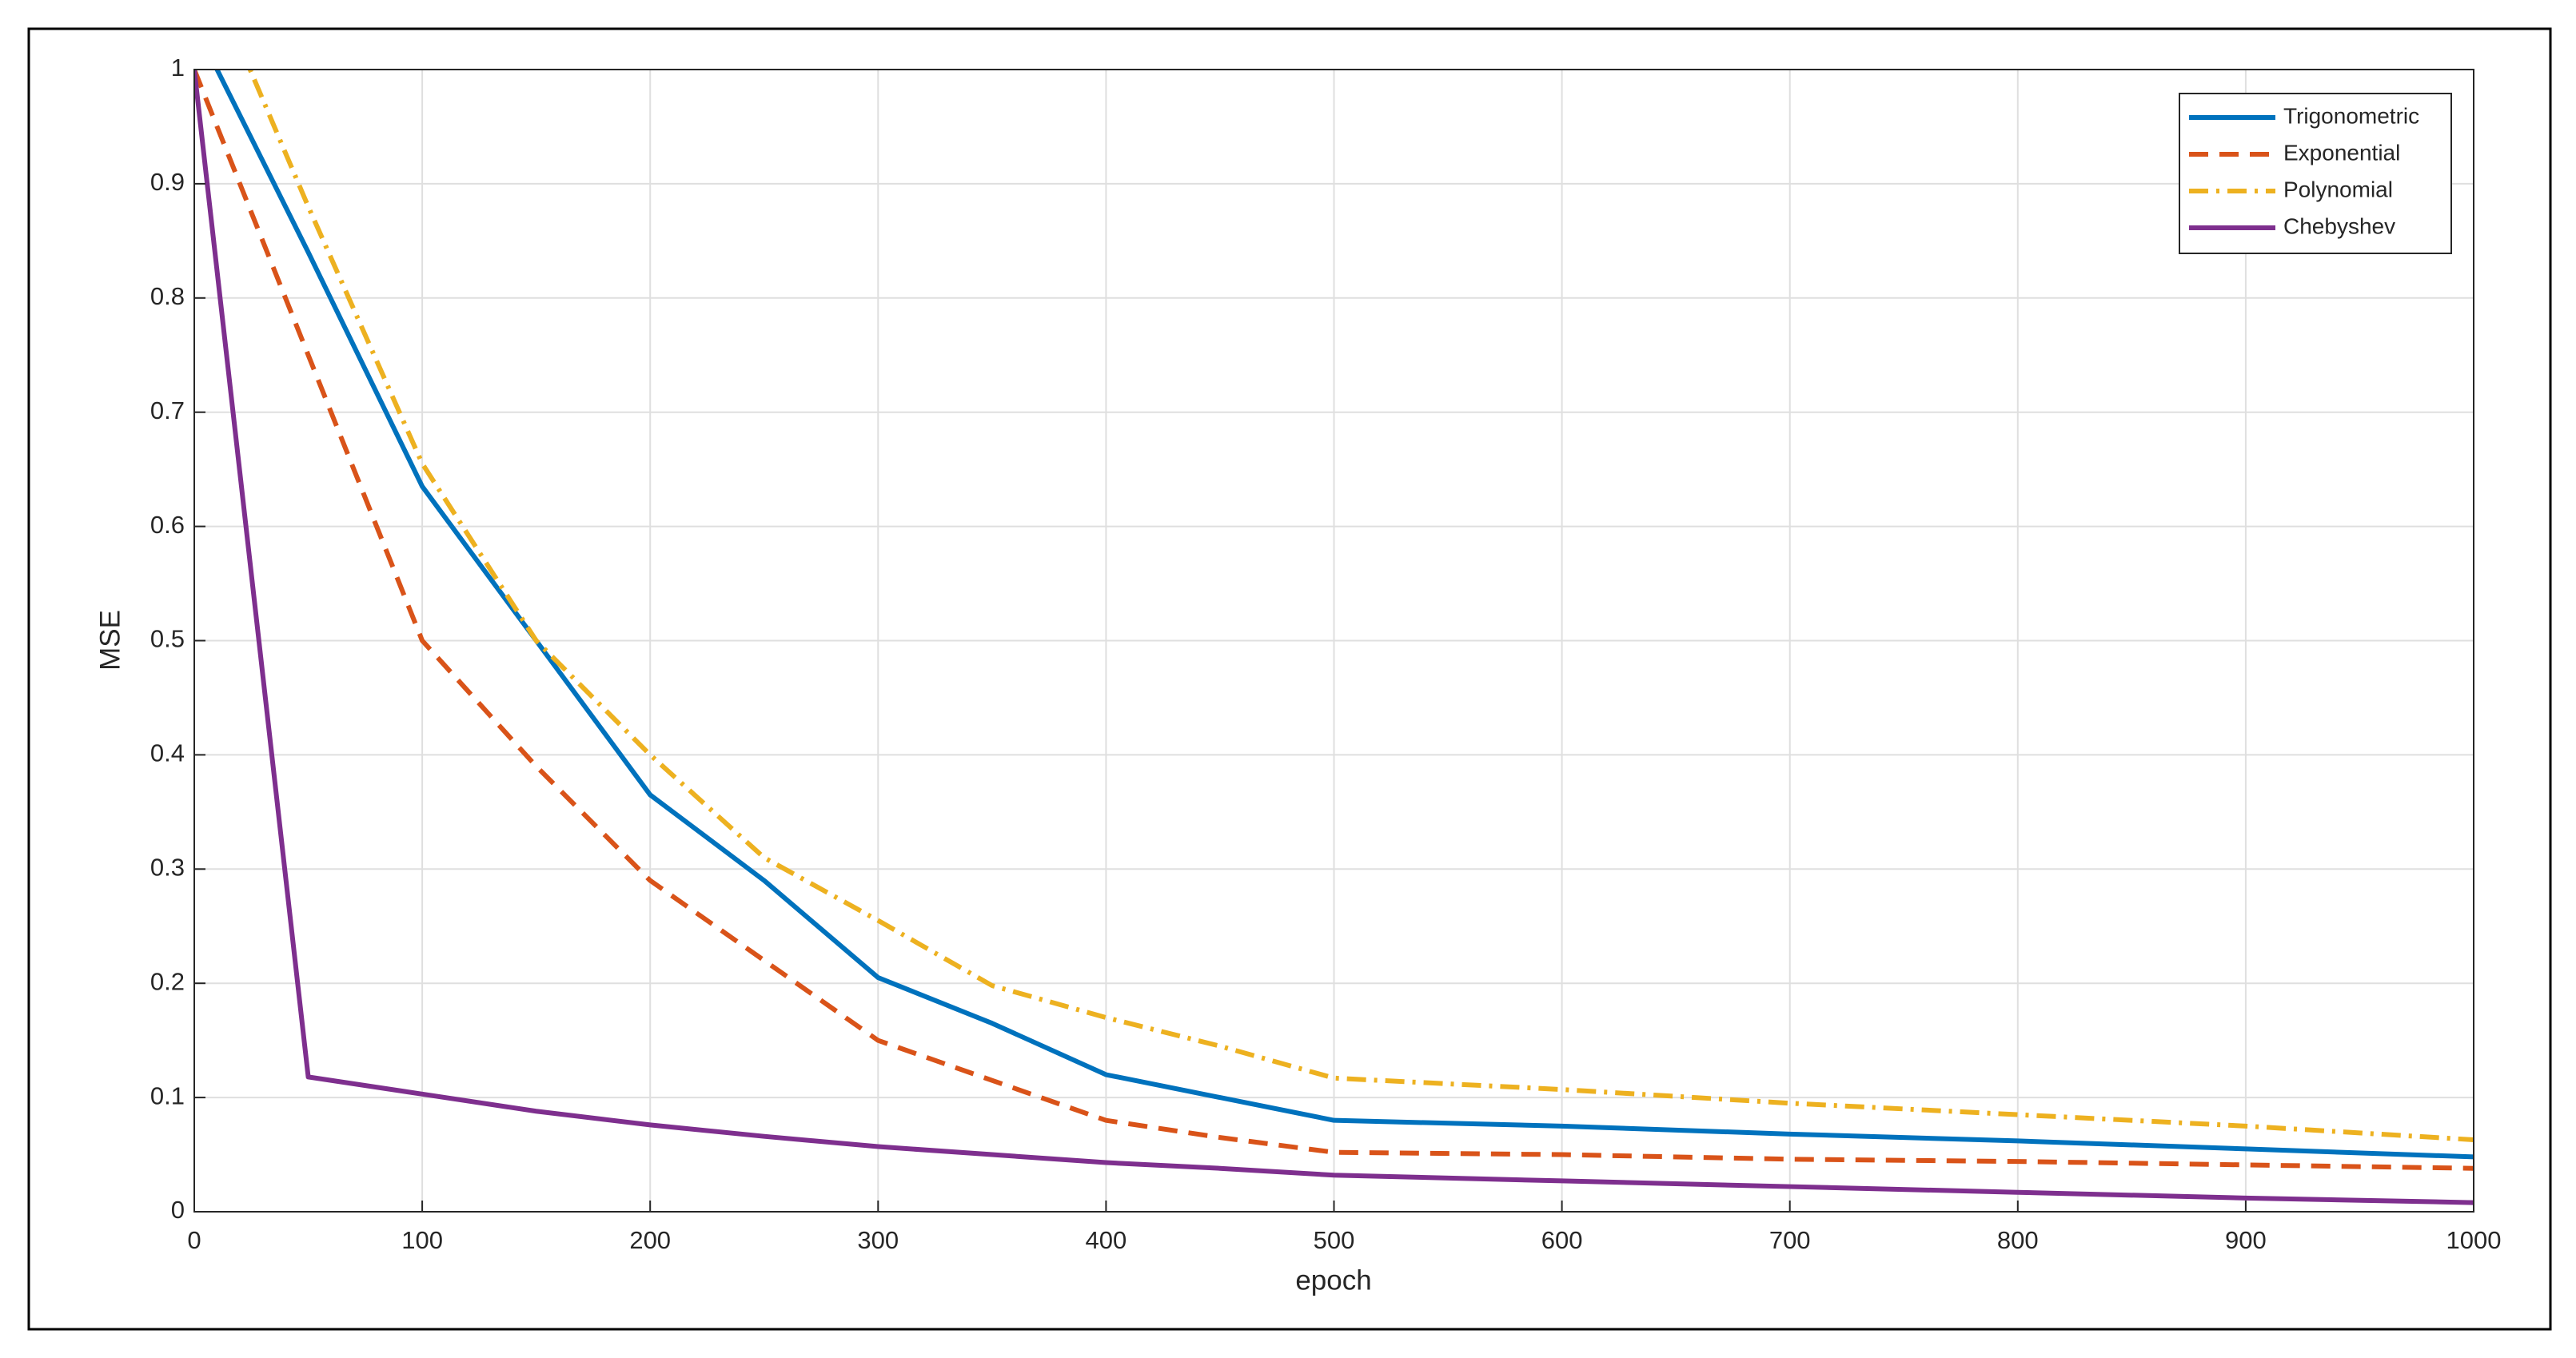  What do you see at coordinates (168, 639) in the screenshot?
I see `y-tick-label: 0.5` at bounding box center [168, 639].